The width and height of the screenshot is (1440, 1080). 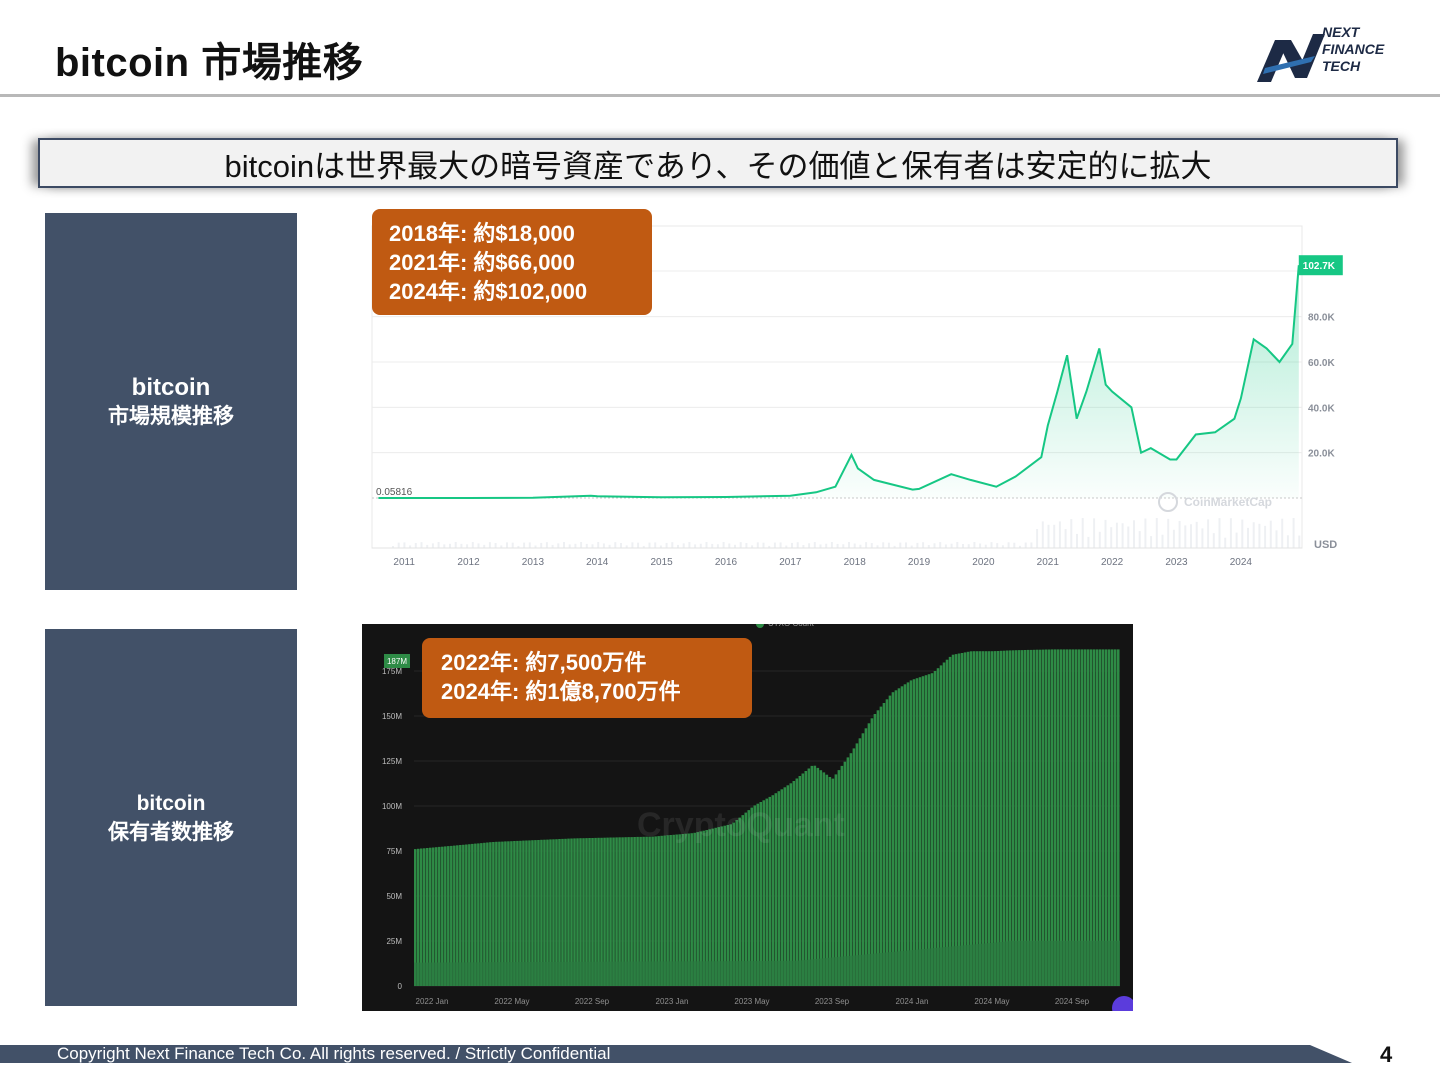 I want to click on price-area, so click(x=838, y=381).